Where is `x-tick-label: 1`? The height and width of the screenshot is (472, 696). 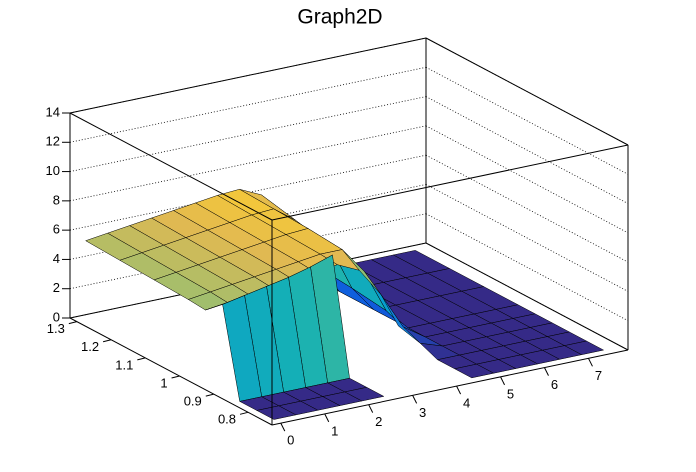 x-tick-label: 1 is located at coordinates (334, 430).